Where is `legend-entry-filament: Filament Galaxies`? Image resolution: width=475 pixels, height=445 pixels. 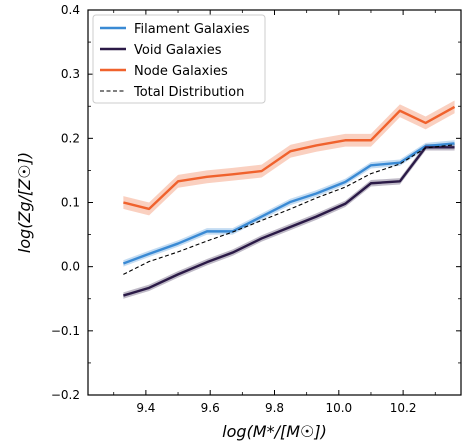
legend-entry-filament: Filament Galaxies is located at coordinates (175, 29).